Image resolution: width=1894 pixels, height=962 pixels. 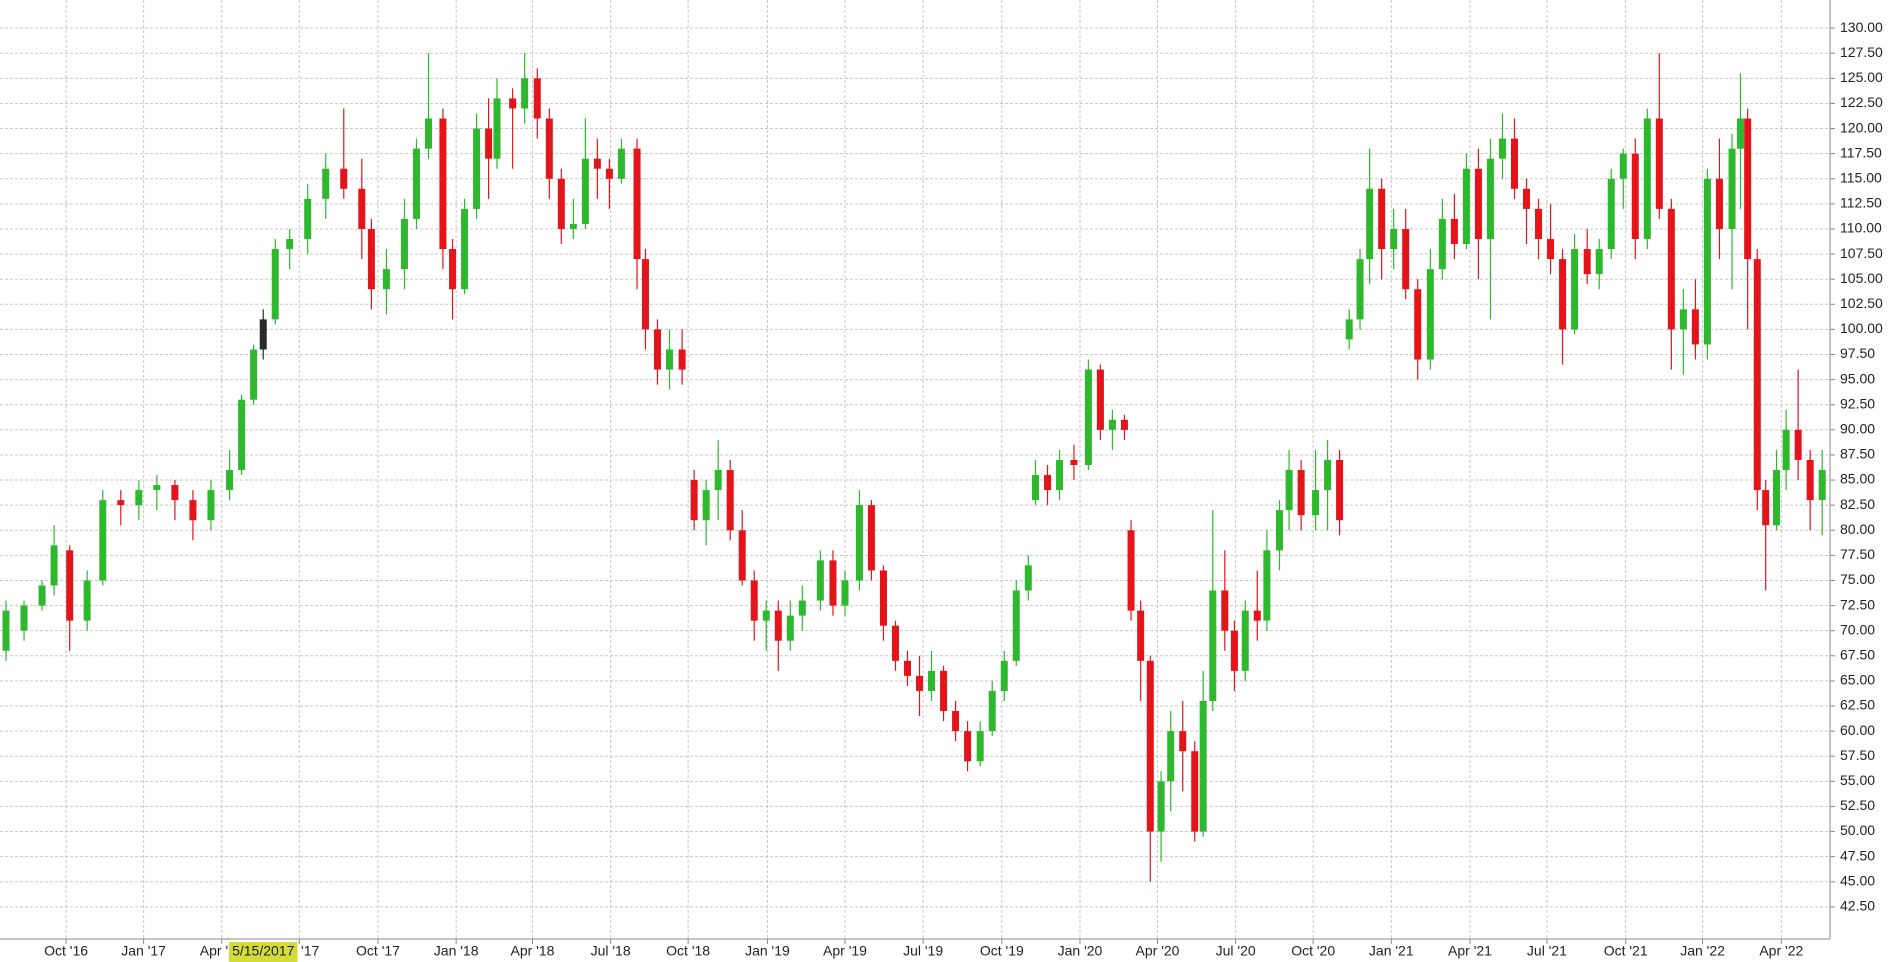 I want to click on y-tick-label: 45.00, so click(x=1857, y=880).